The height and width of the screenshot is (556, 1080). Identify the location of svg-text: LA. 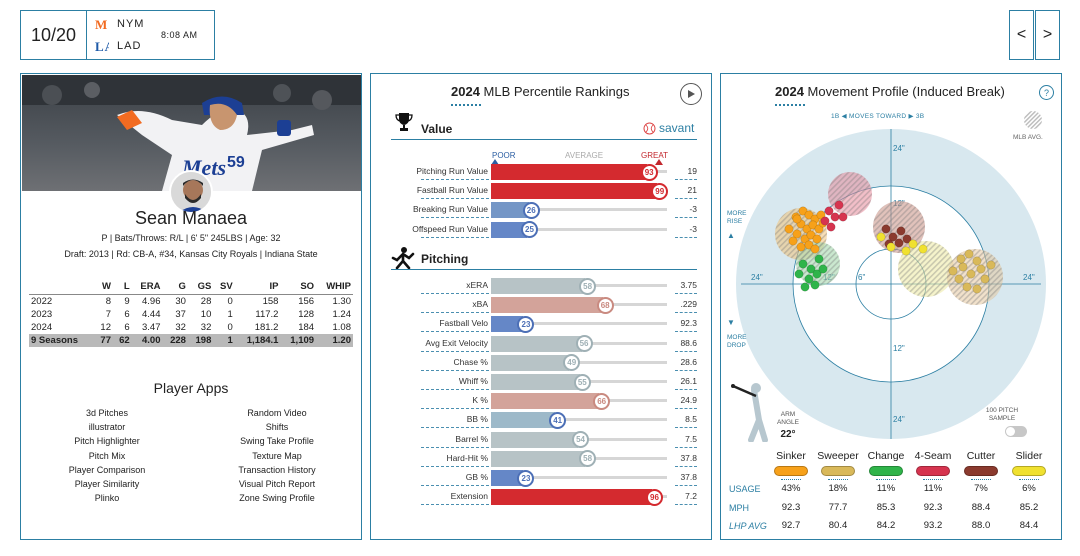
(102, 46).